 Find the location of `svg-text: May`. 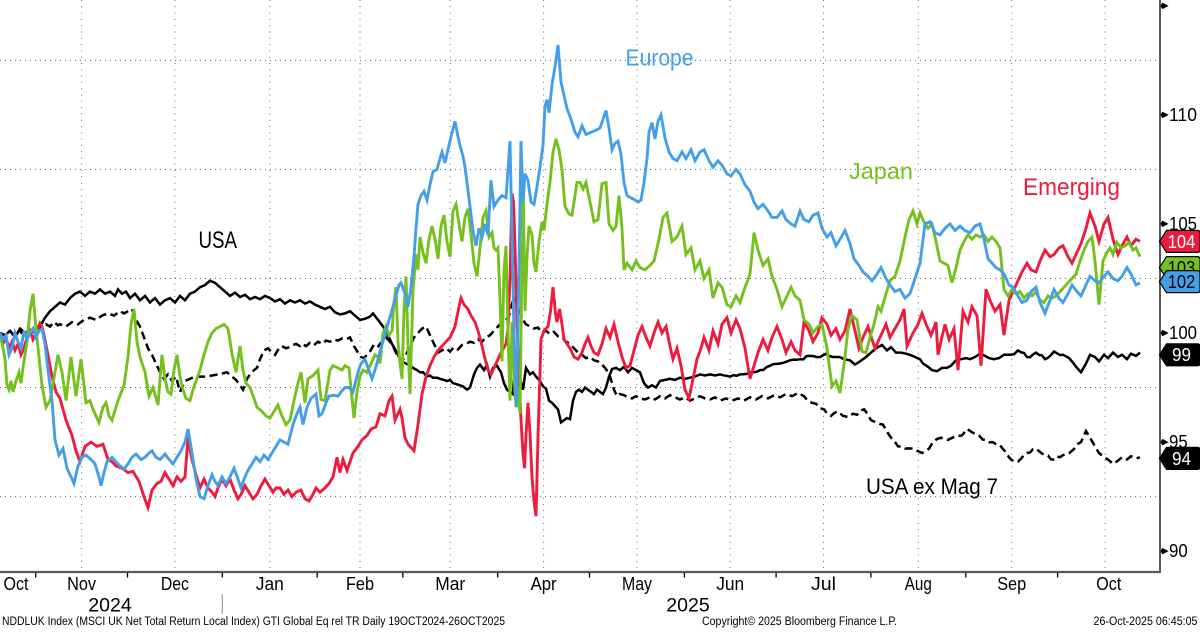

svg-text: May is located at coordinates (637, 583).